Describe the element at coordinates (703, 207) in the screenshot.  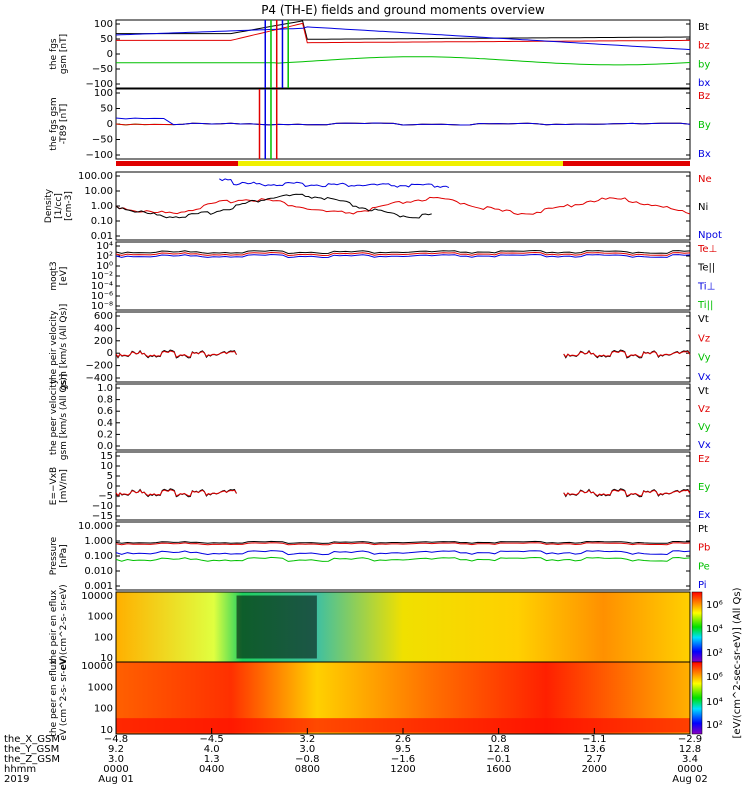
I see `legend-entry: Ni` at that location.